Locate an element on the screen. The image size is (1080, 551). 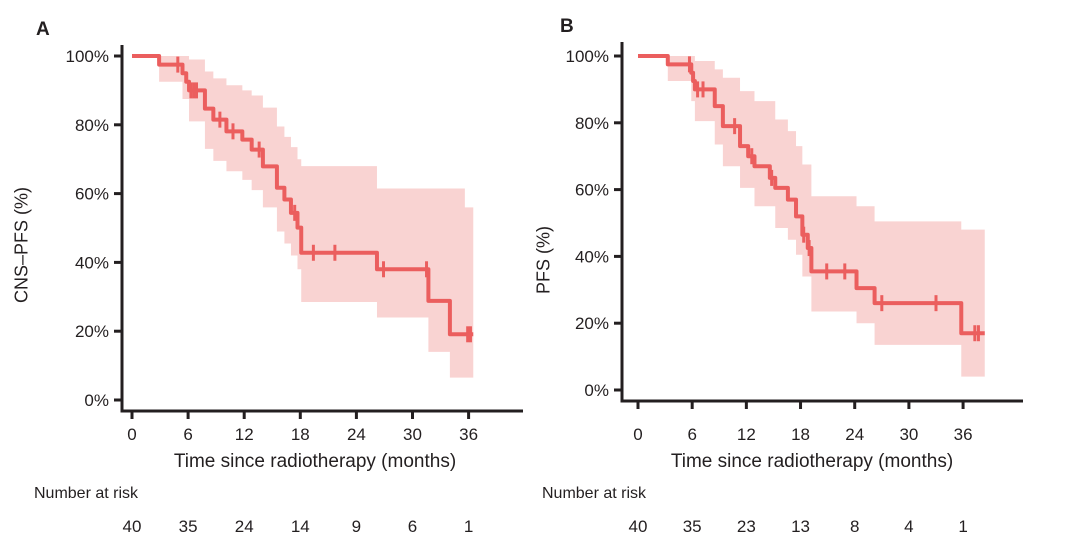
panel-b-label: B is located at coordinates (567, 26).